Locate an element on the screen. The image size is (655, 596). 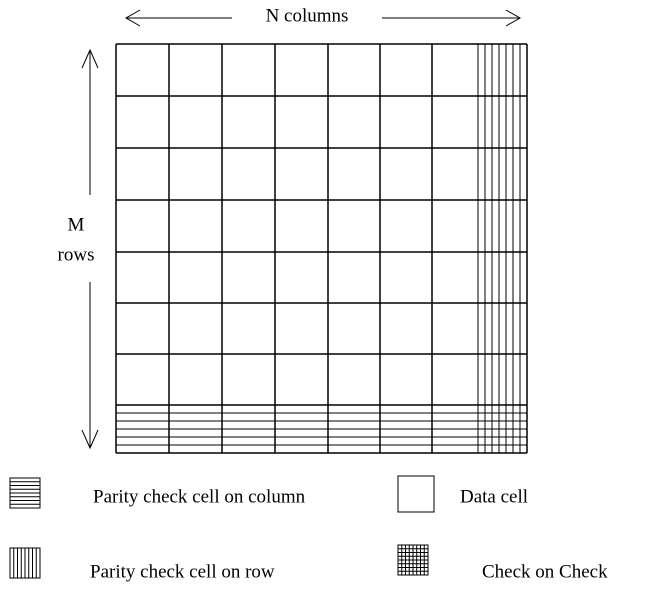
legend-label: Parity check cell on row is located at coordinates (182, 571).